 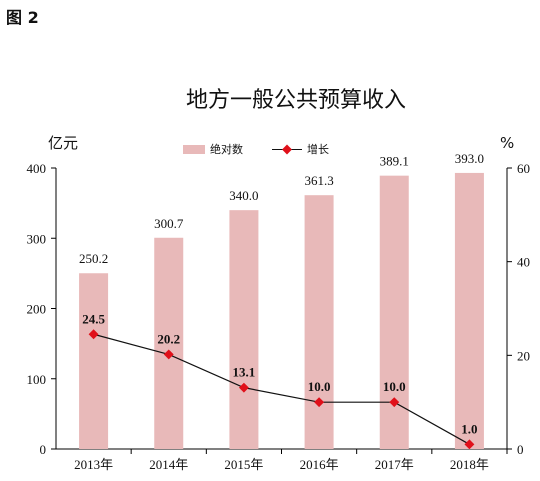 What do you see at coordinates (469, 428) in the screenshot?
I see `growth-data-label: 1.0` at bounding box center [469, 428].